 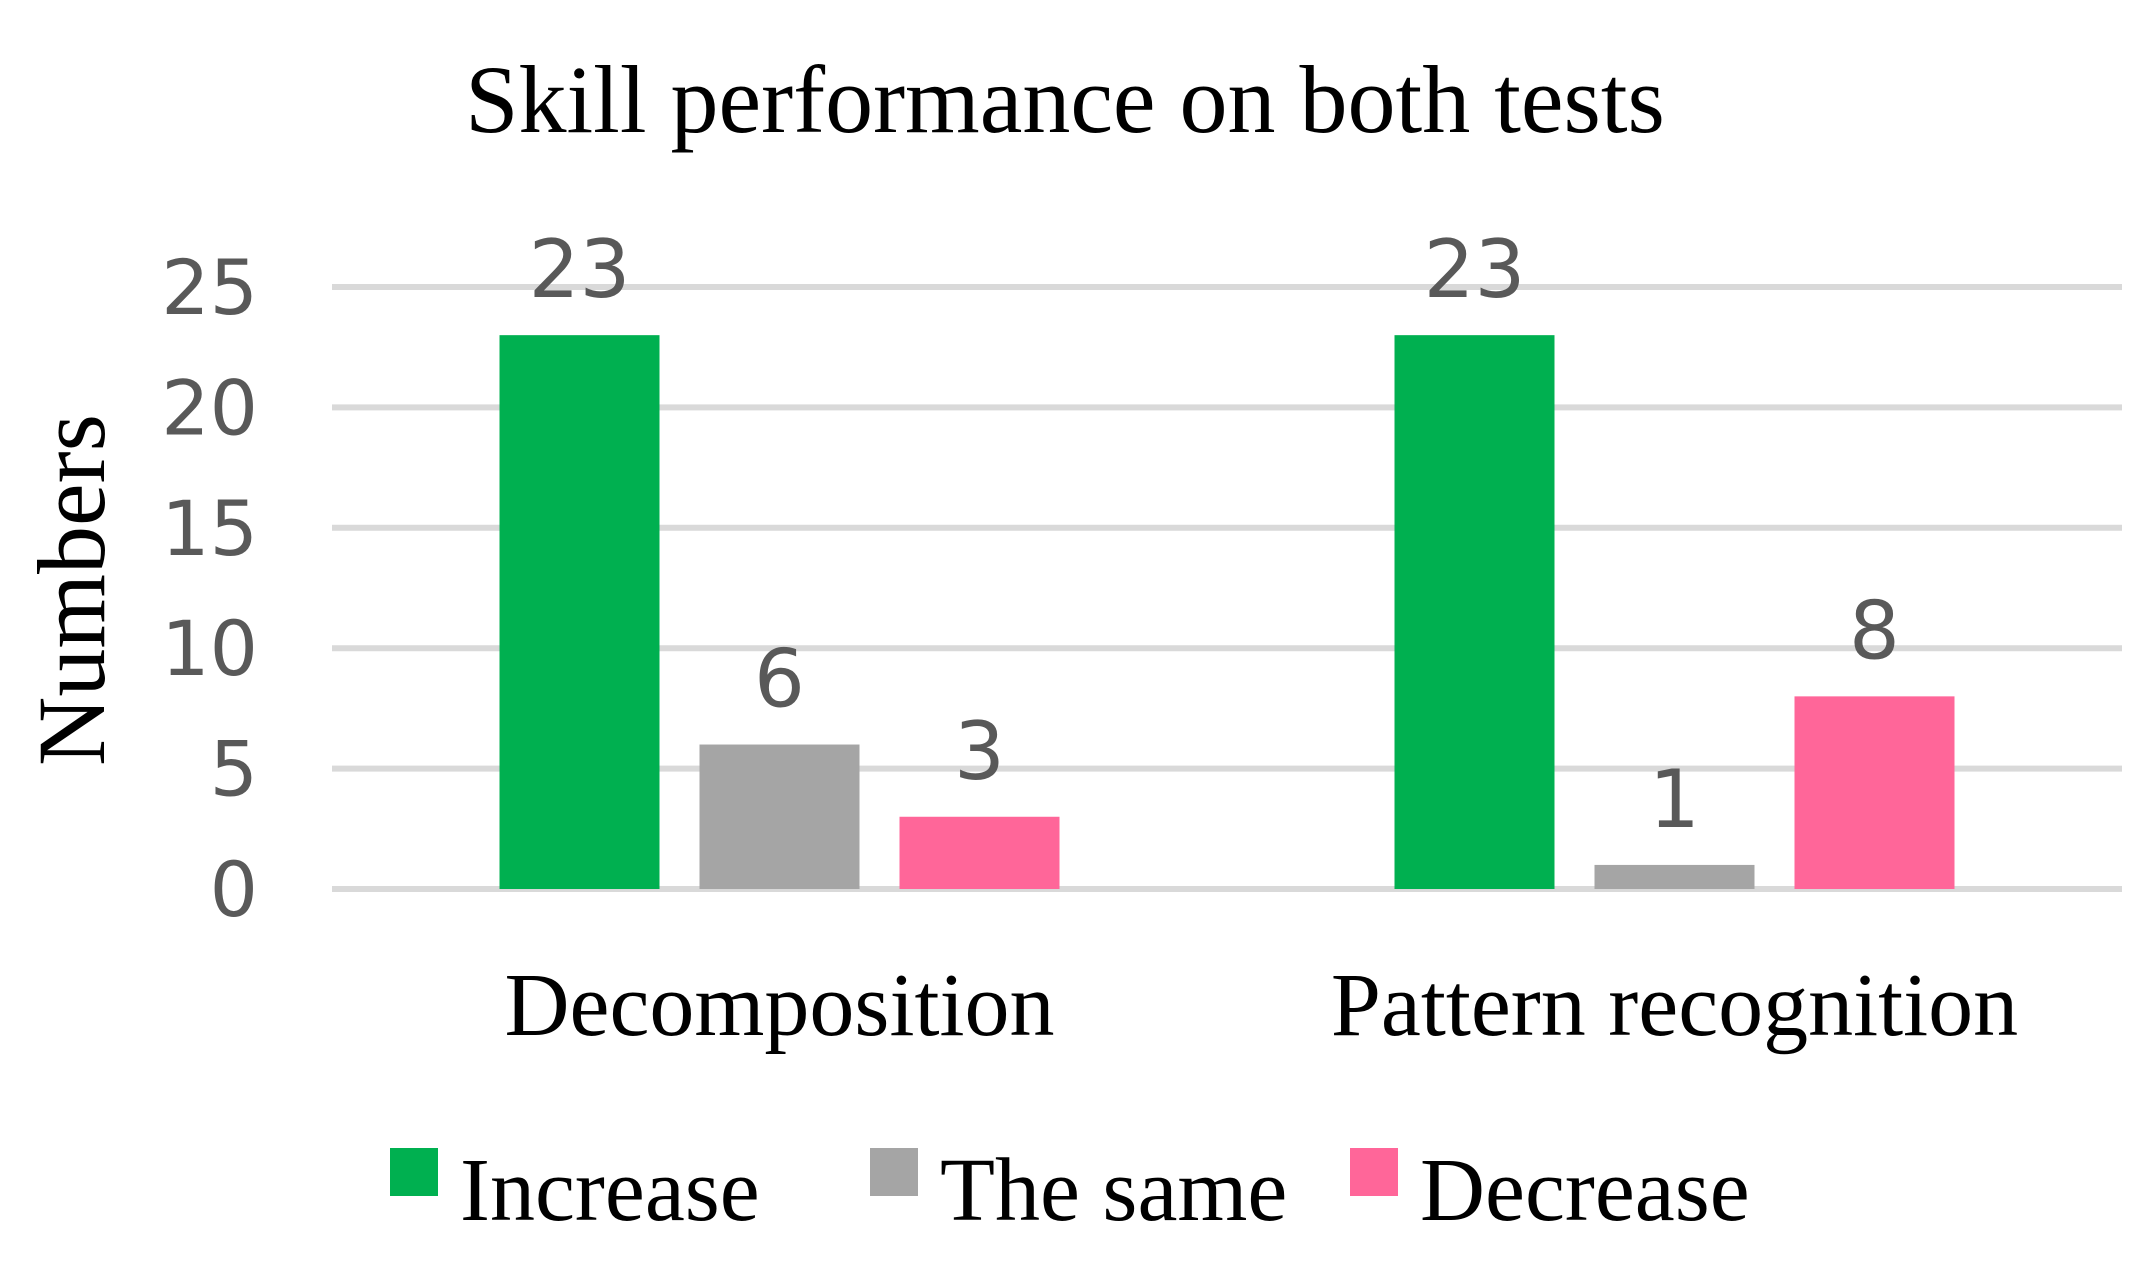 What do you see at coordinates (71, 590) in the screenshot?
I see `y-axis-label: Numbers` at bounding box center [71, 590].